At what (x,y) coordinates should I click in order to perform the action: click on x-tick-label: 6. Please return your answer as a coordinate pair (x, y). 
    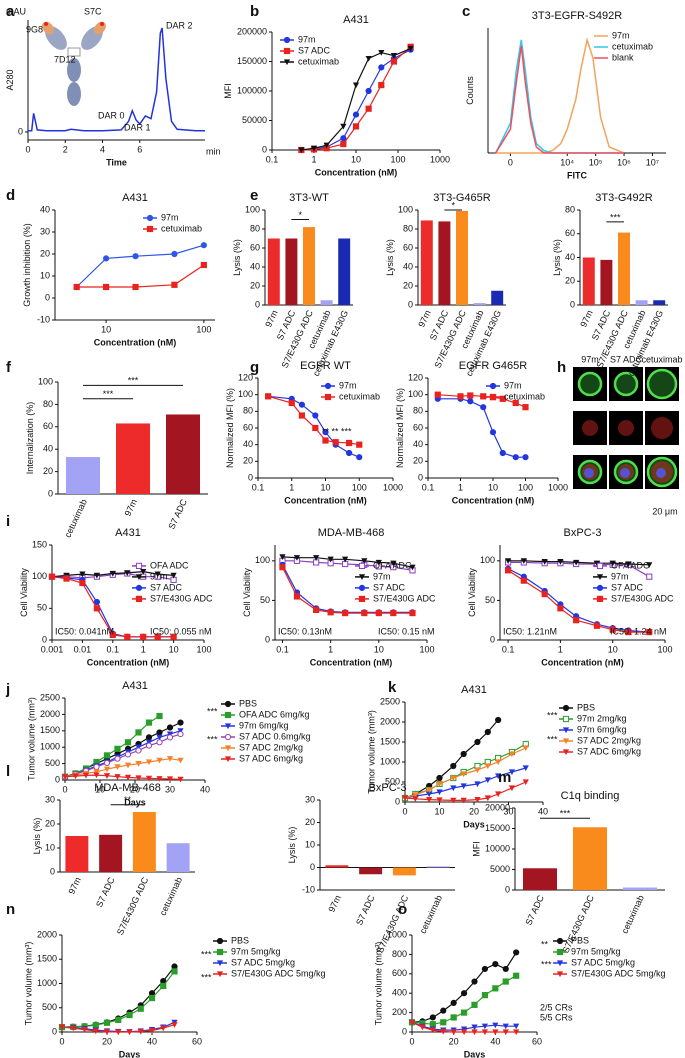
    Looking at the image, I should click on (139, 149).